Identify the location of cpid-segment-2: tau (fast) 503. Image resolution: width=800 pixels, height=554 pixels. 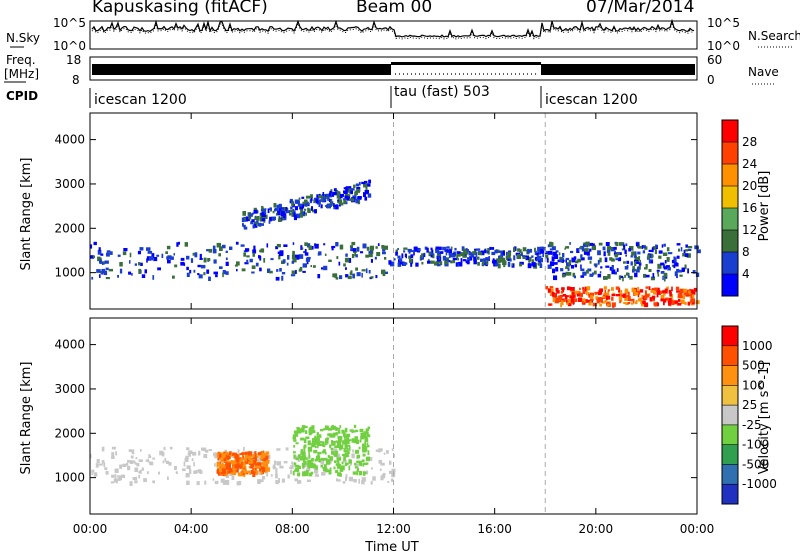
(442, 92).